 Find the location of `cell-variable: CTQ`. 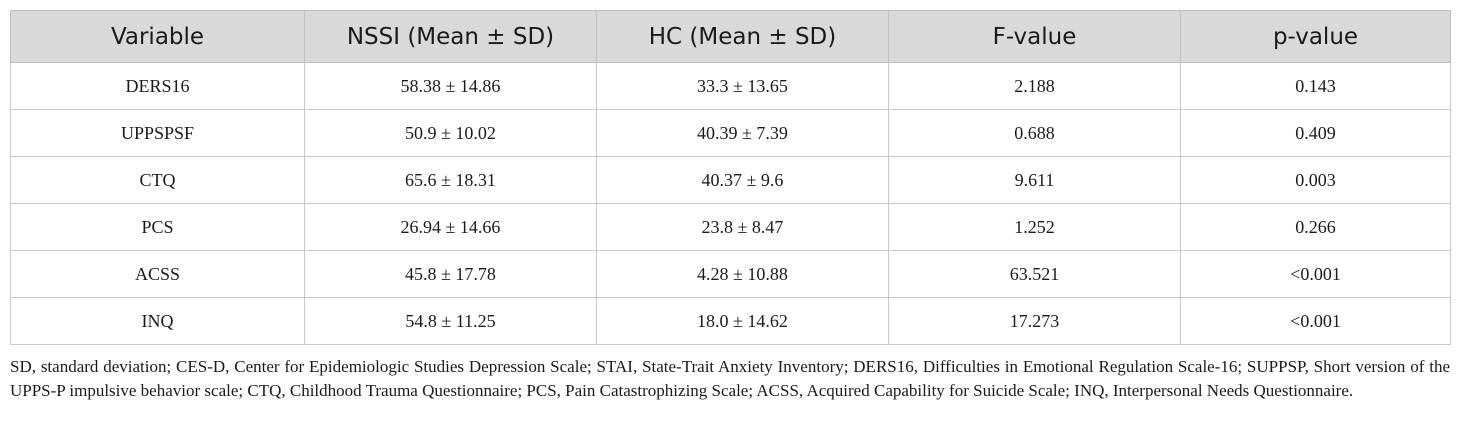

cell-variable: CTQ is located at coordinates (157, 180).